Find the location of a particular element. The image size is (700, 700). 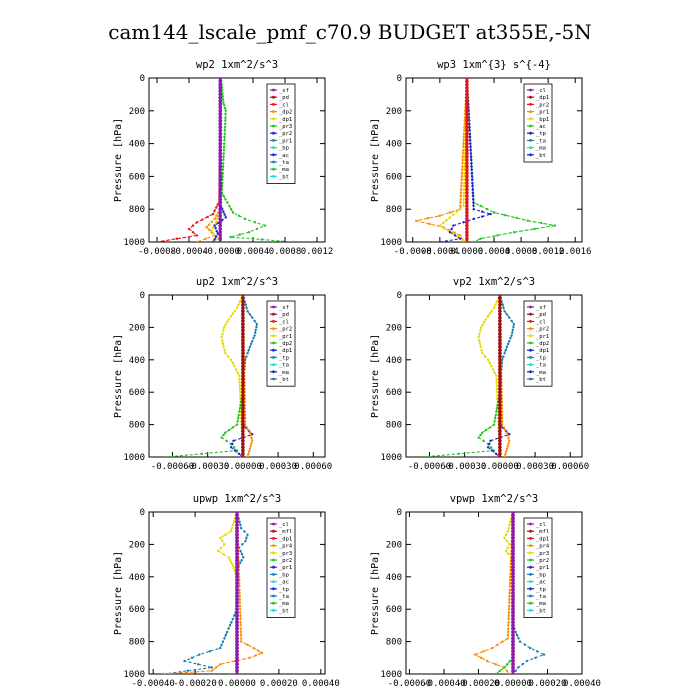

series-line-dp1 is located at coordinates (189, 160).